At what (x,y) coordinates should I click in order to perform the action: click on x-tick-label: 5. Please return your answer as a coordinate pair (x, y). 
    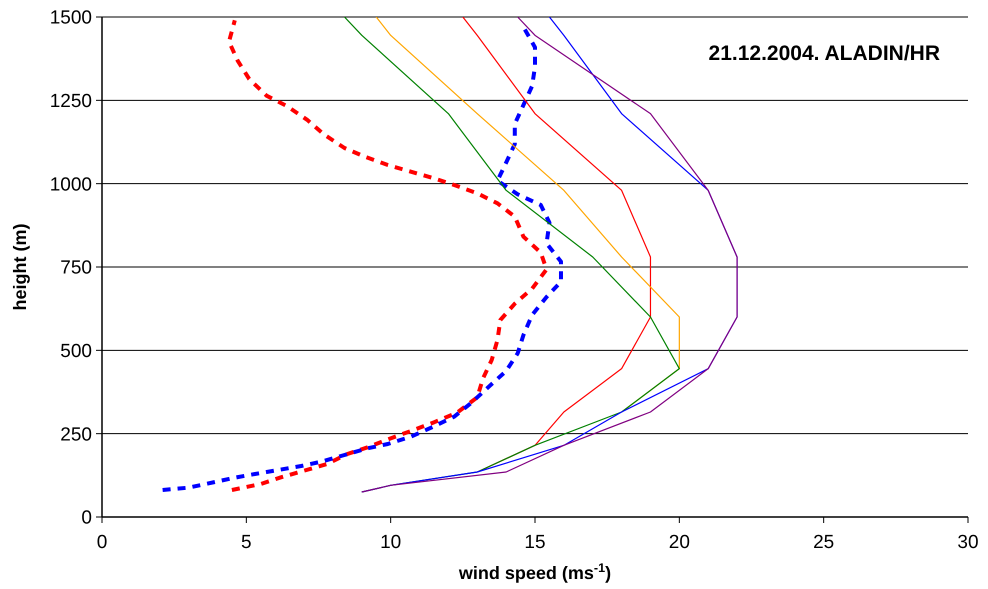
    Looking at the image, I should click on (246, 542).